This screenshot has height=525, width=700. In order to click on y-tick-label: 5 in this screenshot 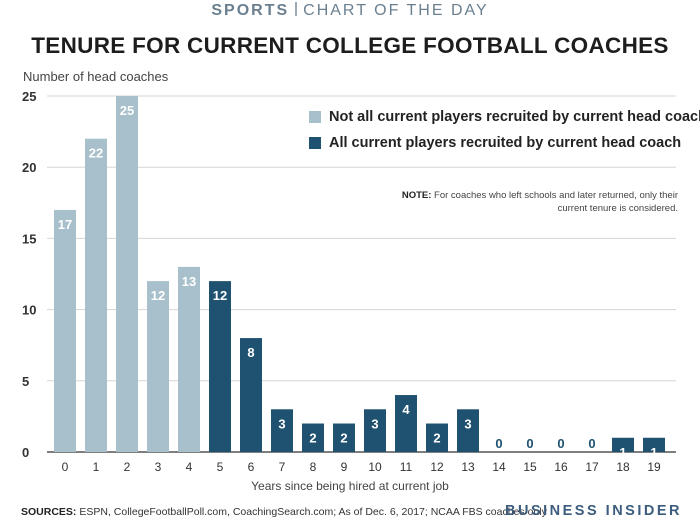, I will do `click(25, 381)`.